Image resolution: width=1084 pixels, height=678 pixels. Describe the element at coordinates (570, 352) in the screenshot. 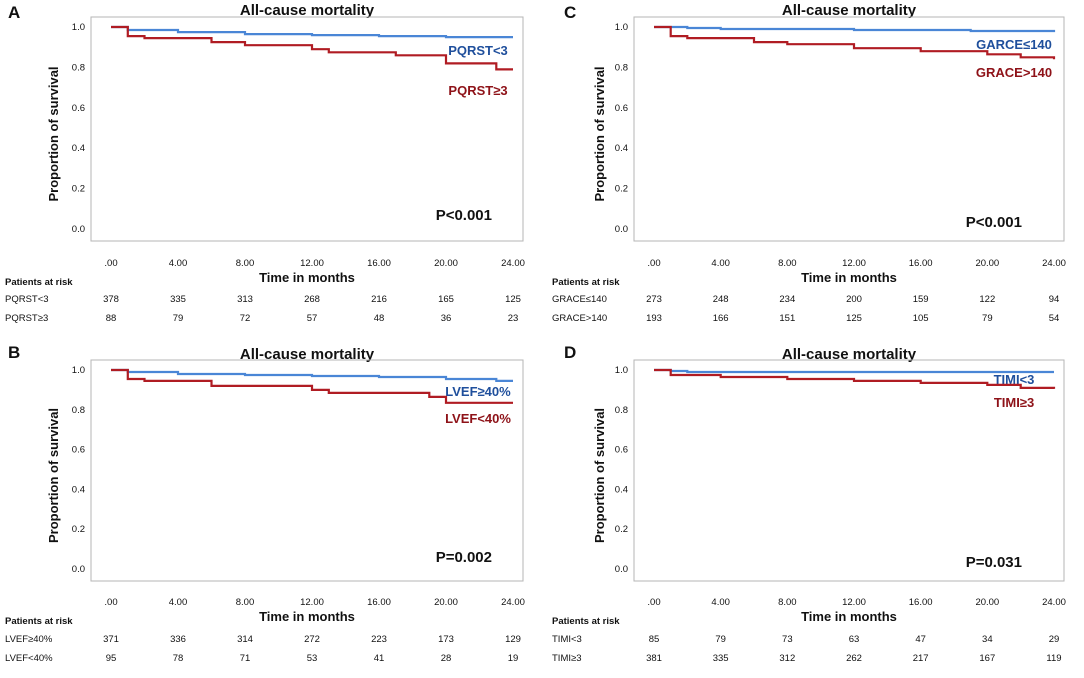

I see `panel-letter: D` at that location.